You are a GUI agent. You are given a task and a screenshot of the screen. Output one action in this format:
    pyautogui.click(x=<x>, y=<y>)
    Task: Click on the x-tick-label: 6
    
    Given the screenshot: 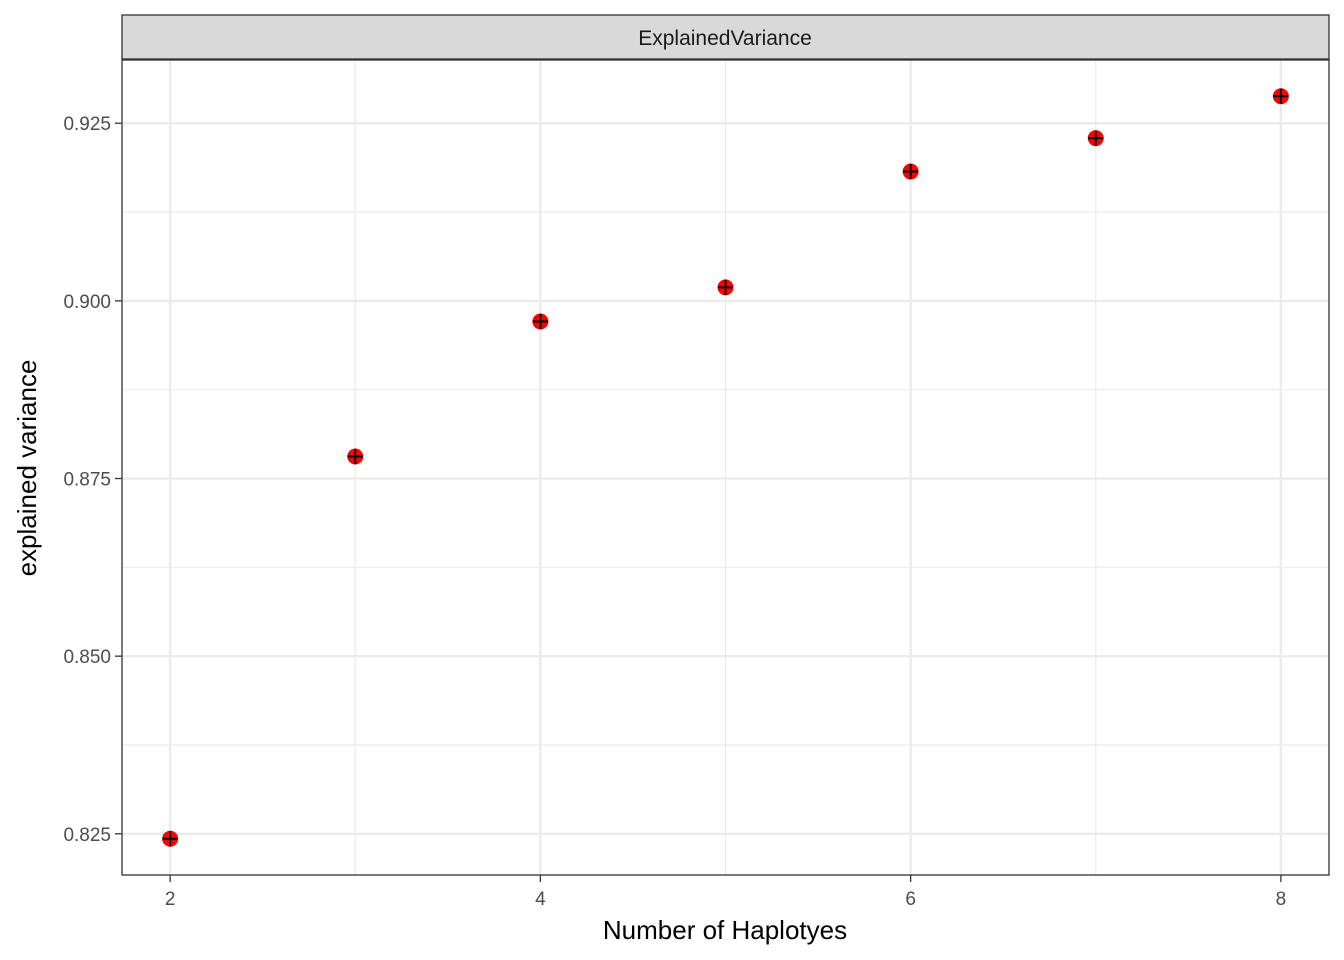 What is the action you would take?
    pyautogui.click(x=910, y=899)
    